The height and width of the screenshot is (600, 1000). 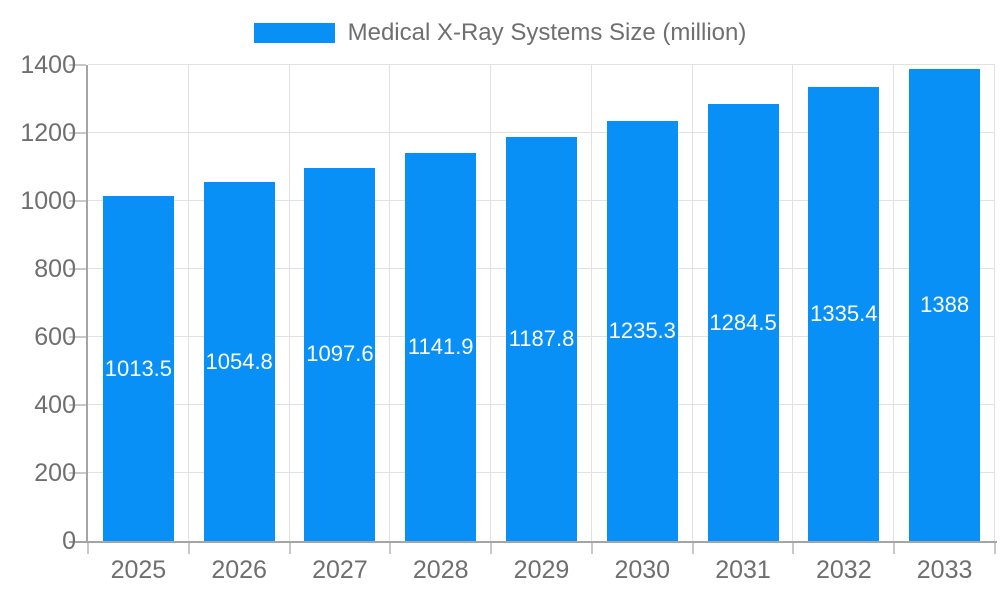 I want to click on chart-legend: Medical X-Ray Systems Size (million), so click(x=500, y=33).